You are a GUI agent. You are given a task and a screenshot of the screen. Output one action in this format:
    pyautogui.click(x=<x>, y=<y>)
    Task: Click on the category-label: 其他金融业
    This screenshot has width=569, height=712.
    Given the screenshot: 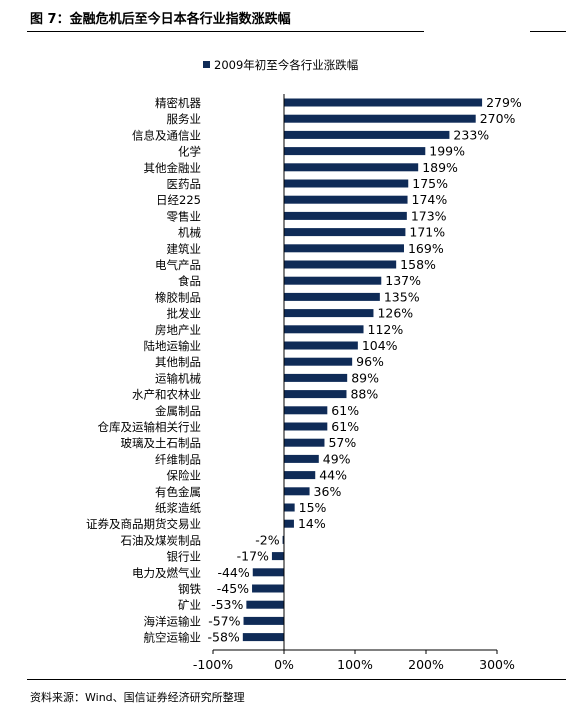 What is the action you would take?
    pyautogui.click(x=173, y=168)
    